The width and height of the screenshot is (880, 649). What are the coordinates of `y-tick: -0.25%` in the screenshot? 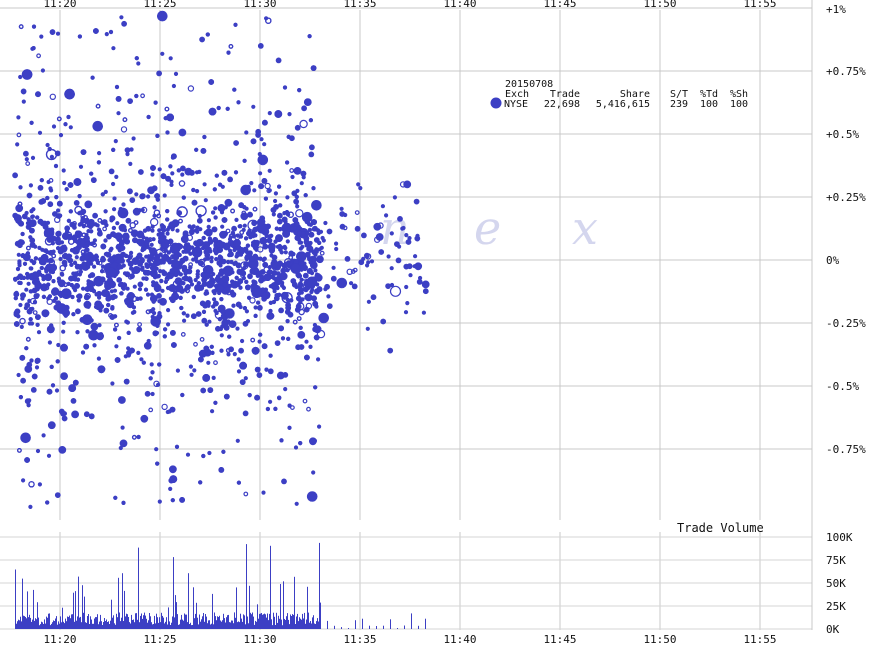 It's located at (846, 323).